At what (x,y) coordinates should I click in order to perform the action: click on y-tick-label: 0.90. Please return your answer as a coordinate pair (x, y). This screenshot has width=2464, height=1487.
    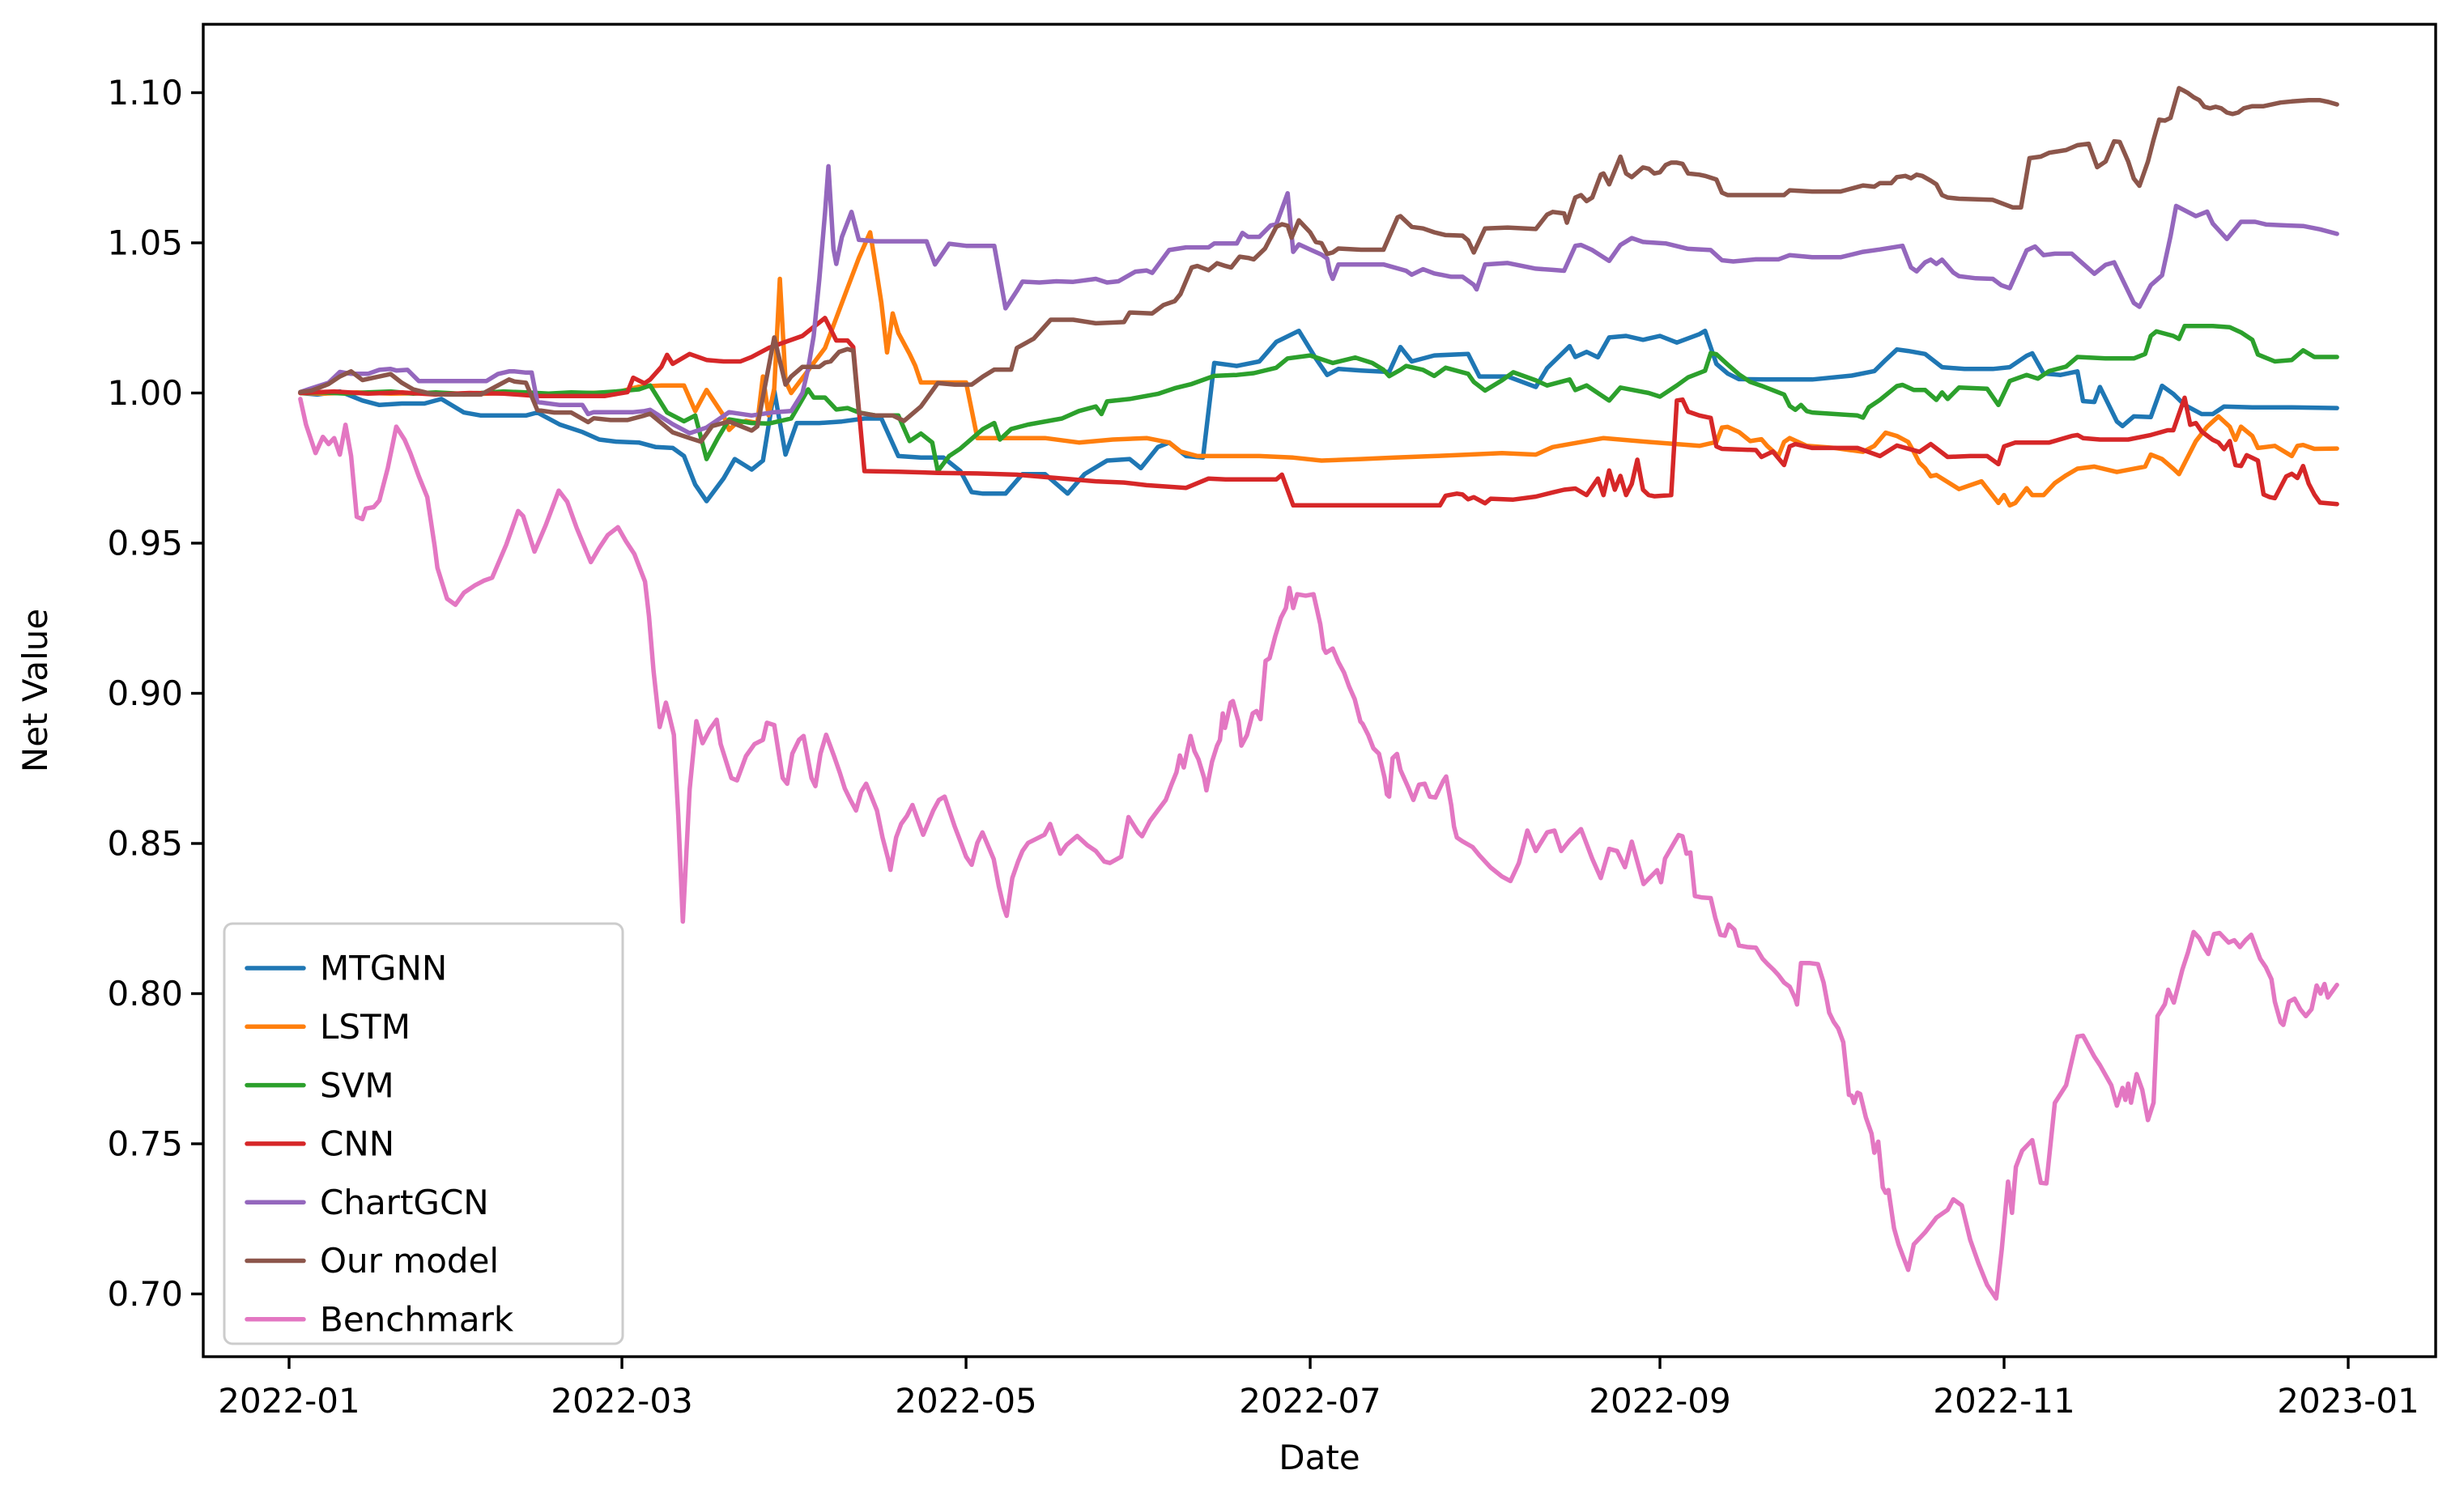
    Looking at the image, I should click on (145, 693).